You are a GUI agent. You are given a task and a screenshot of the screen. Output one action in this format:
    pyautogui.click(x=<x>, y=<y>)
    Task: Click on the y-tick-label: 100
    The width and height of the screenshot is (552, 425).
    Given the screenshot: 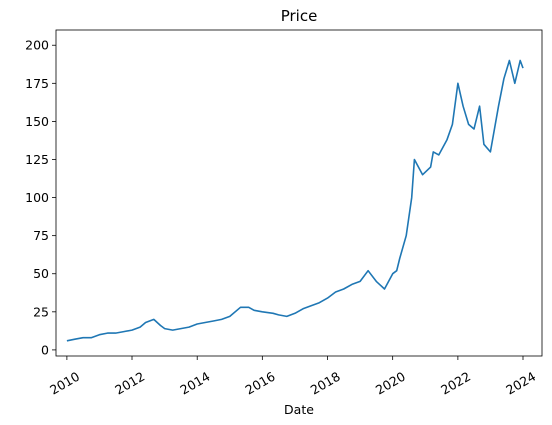 What is the action you would take?
    pyautogui.click(x=37, y=197)
    